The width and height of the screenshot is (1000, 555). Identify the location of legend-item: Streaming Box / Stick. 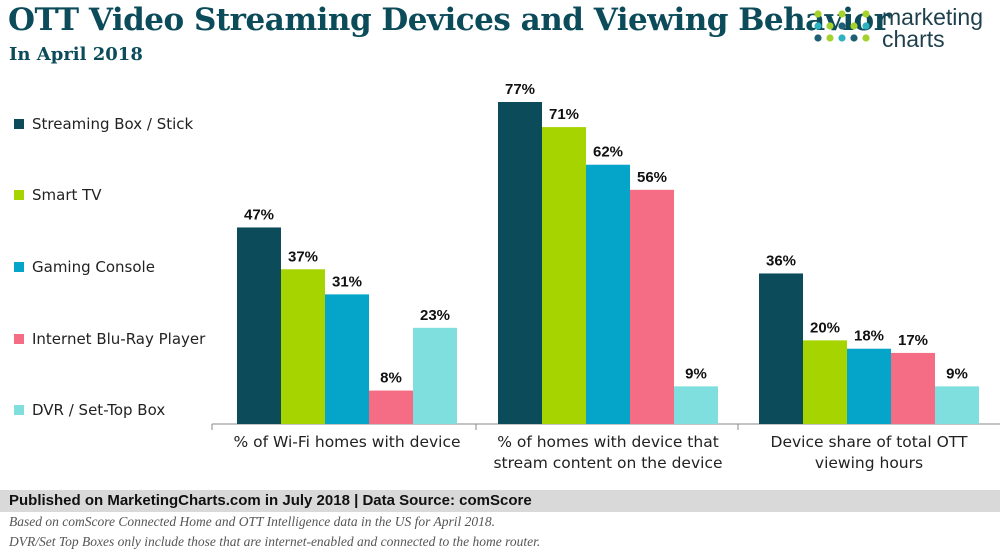
(103, 124).